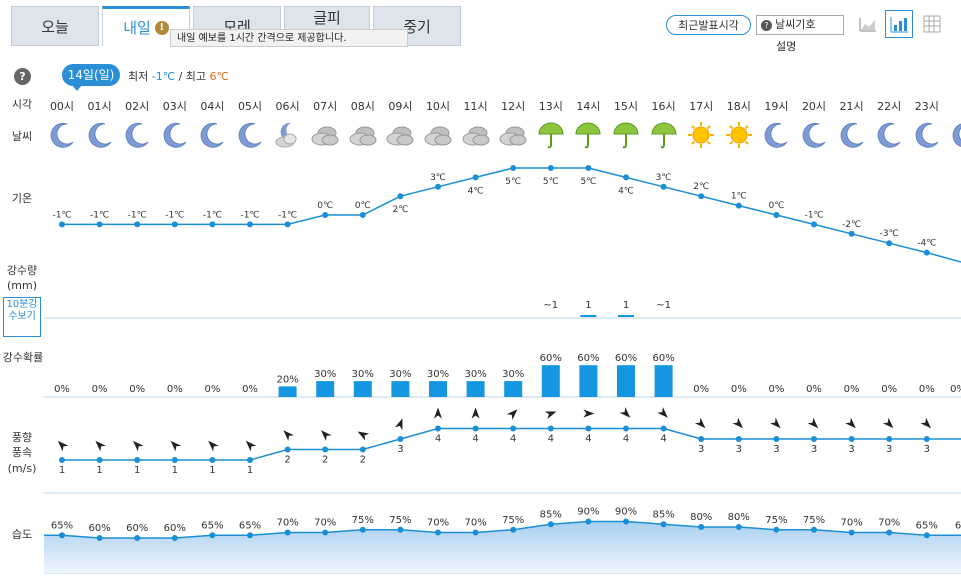 The image size is (961, 579). Describe the element at coordinates (701, 106) in the screenshot. I see `hour-label: 17시` at that location.